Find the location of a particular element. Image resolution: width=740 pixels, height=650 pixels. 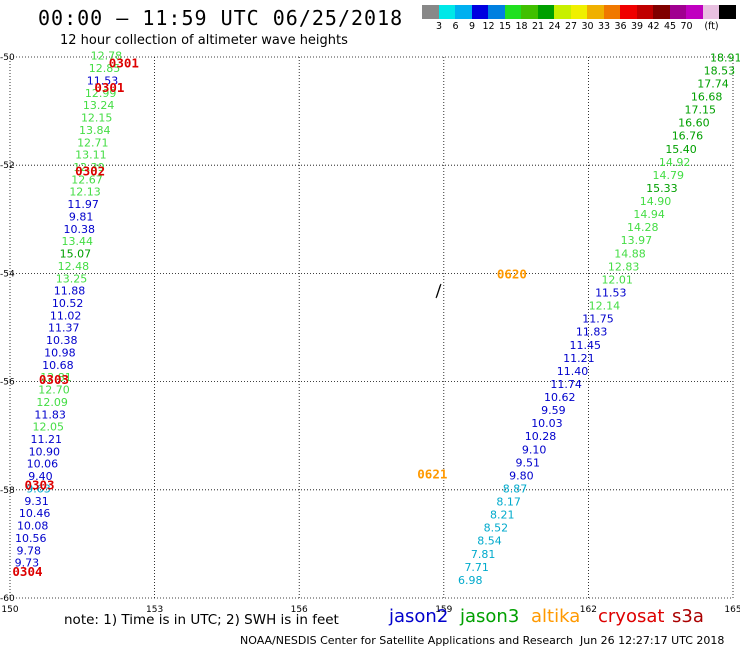

legend-unit: (ft) is located at coordinates (711, 26).